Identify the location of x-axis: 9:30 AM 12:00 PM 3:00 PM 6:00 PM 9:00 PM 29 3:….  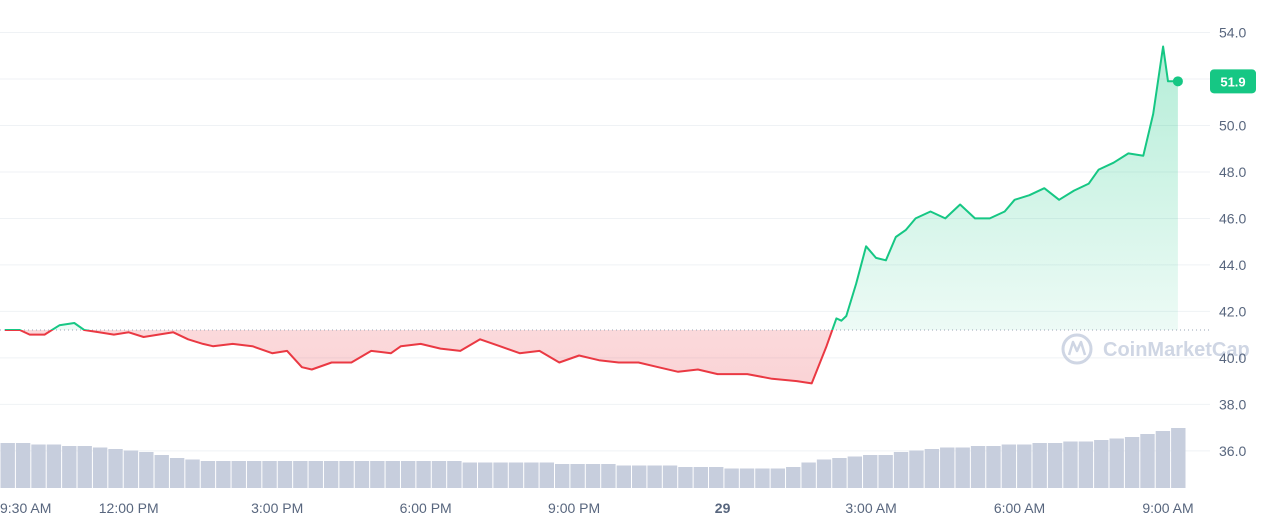
(597, 508).